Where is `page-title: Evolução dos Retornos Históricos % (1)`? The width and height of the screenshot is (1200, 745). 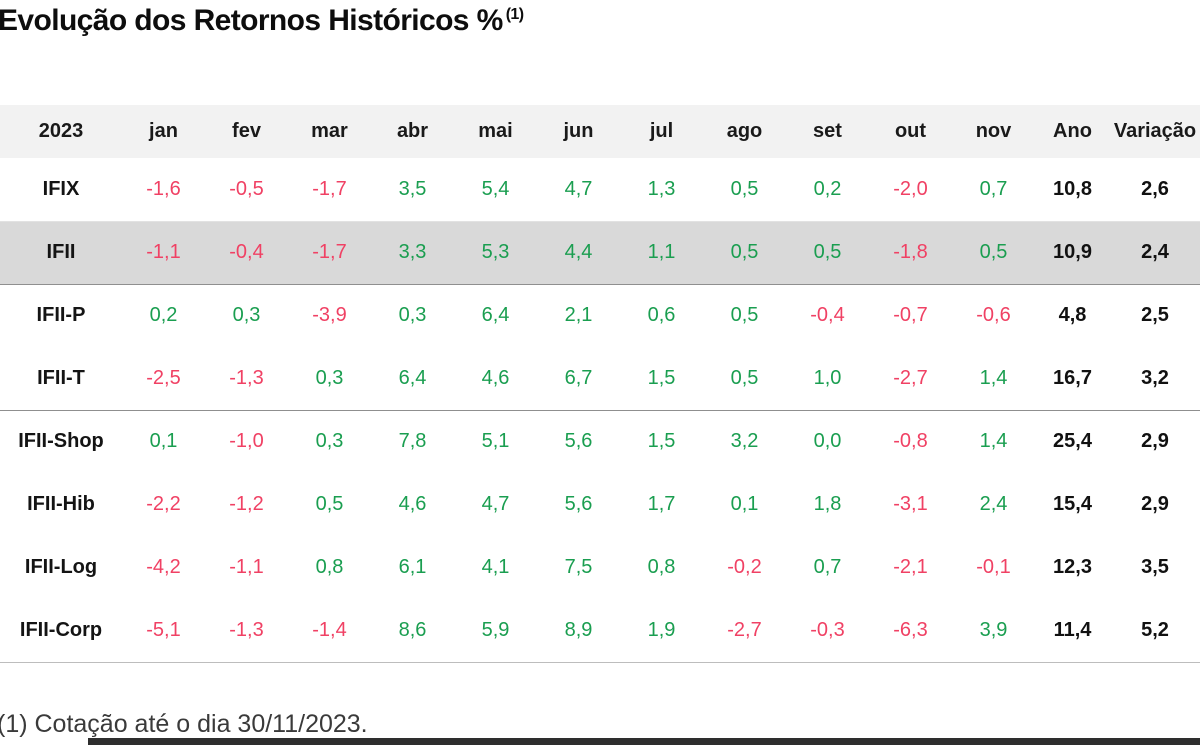 page-title: Evolução dos Retornos Históricos % (1) is located at coordinates (262, 21).